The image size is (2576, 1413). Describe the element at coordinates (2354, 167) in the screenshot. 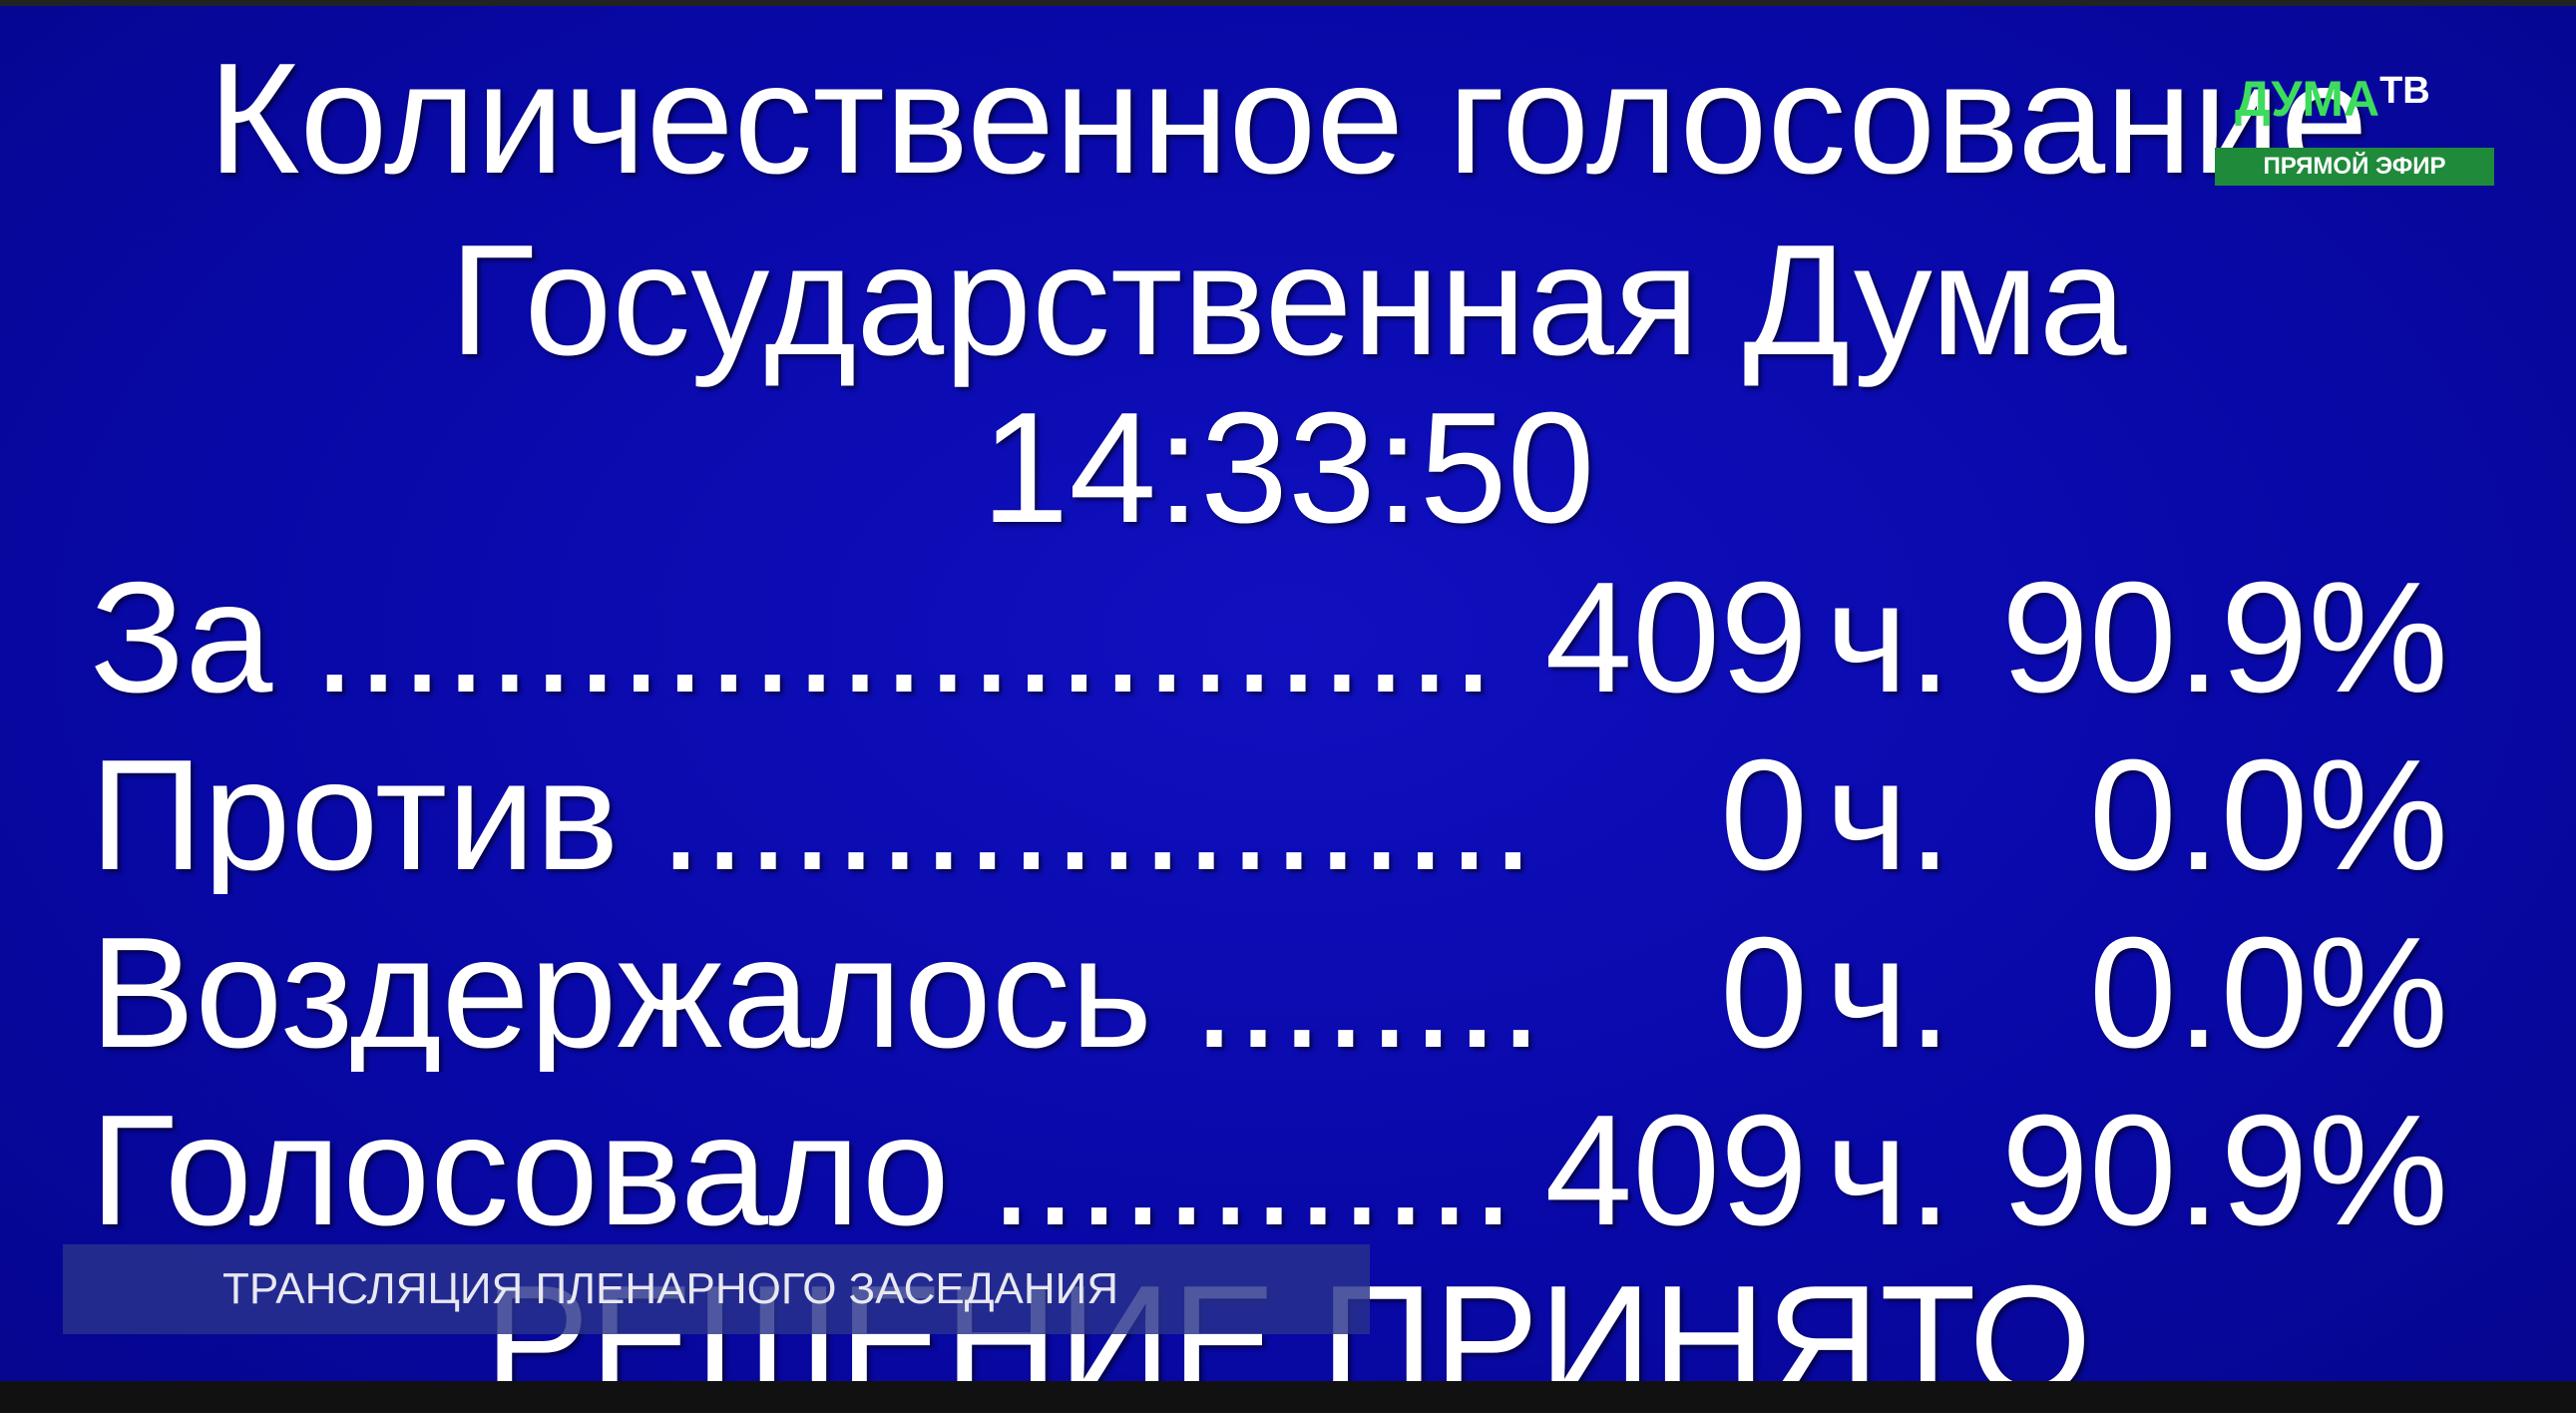

I see `live-badge: ПРЯМОЙ ЭФИР` at that location.